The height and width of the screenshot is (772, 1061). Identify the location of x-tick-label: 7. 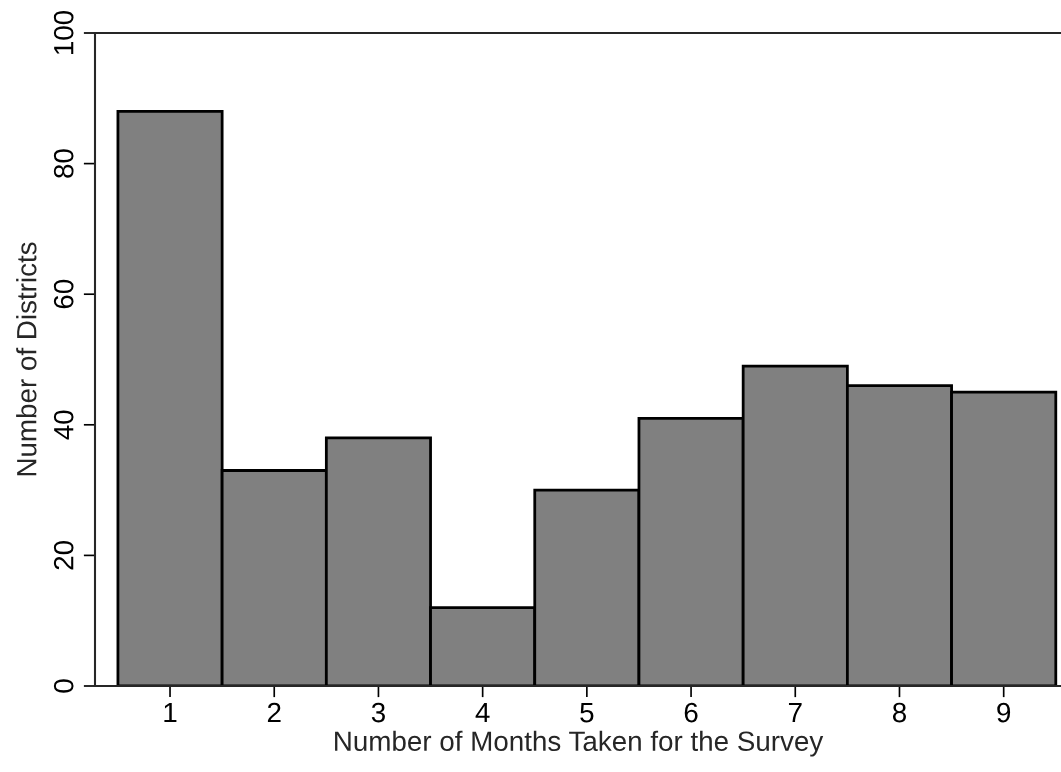
(795, 712).